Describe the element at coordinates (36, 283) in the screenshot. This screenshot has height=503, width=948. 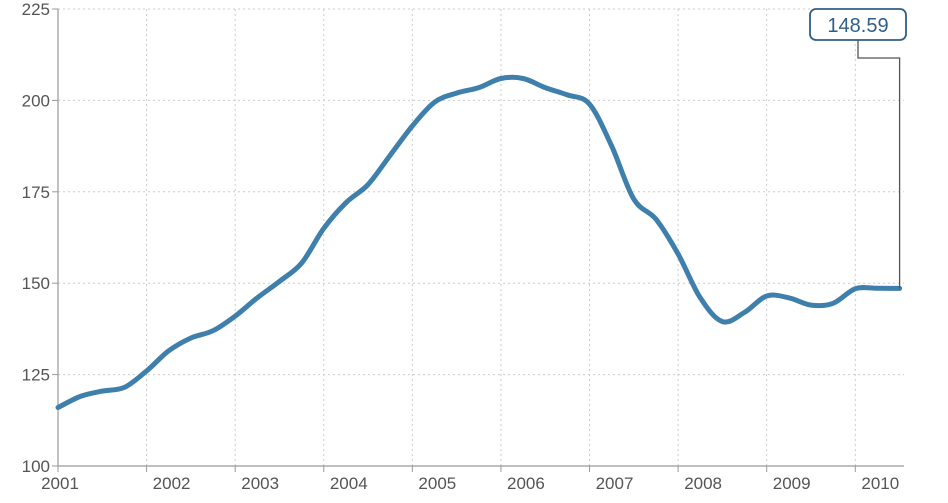
I see `y-tick-label: 150` at that location.